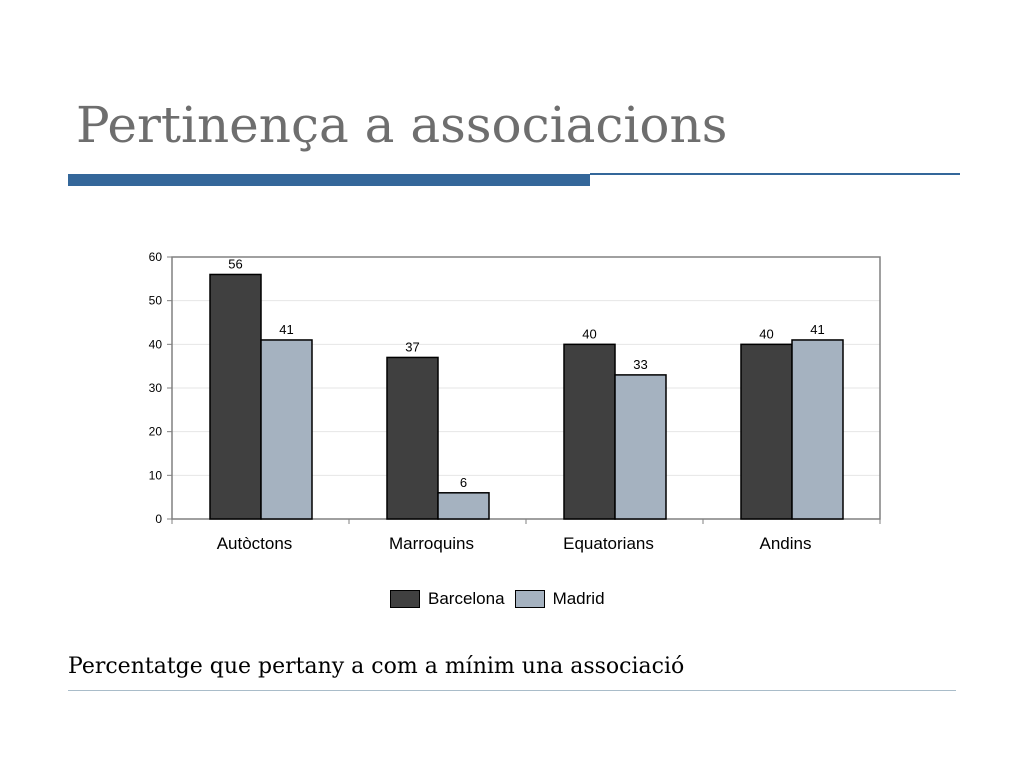 The width and height of the screenshot is (1024, 768). What do you see at coordinates (402, 125) in the screenshot?
I see `slide-title: Pertinença a associacions` at bounding box center [402, 125].